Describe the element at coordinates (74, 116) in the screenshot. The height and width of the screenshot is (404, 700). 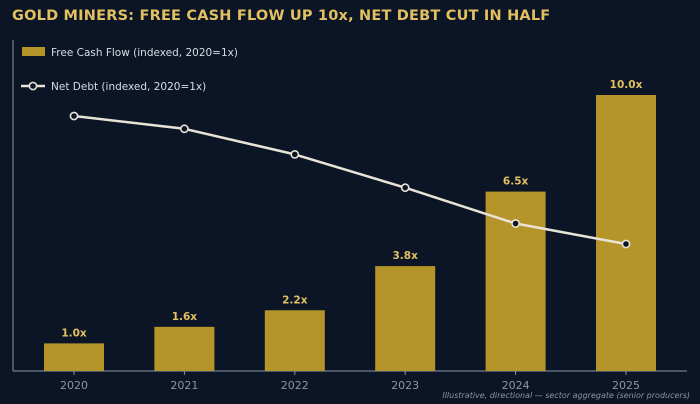
I see `net-debt-point-2020` at that location.